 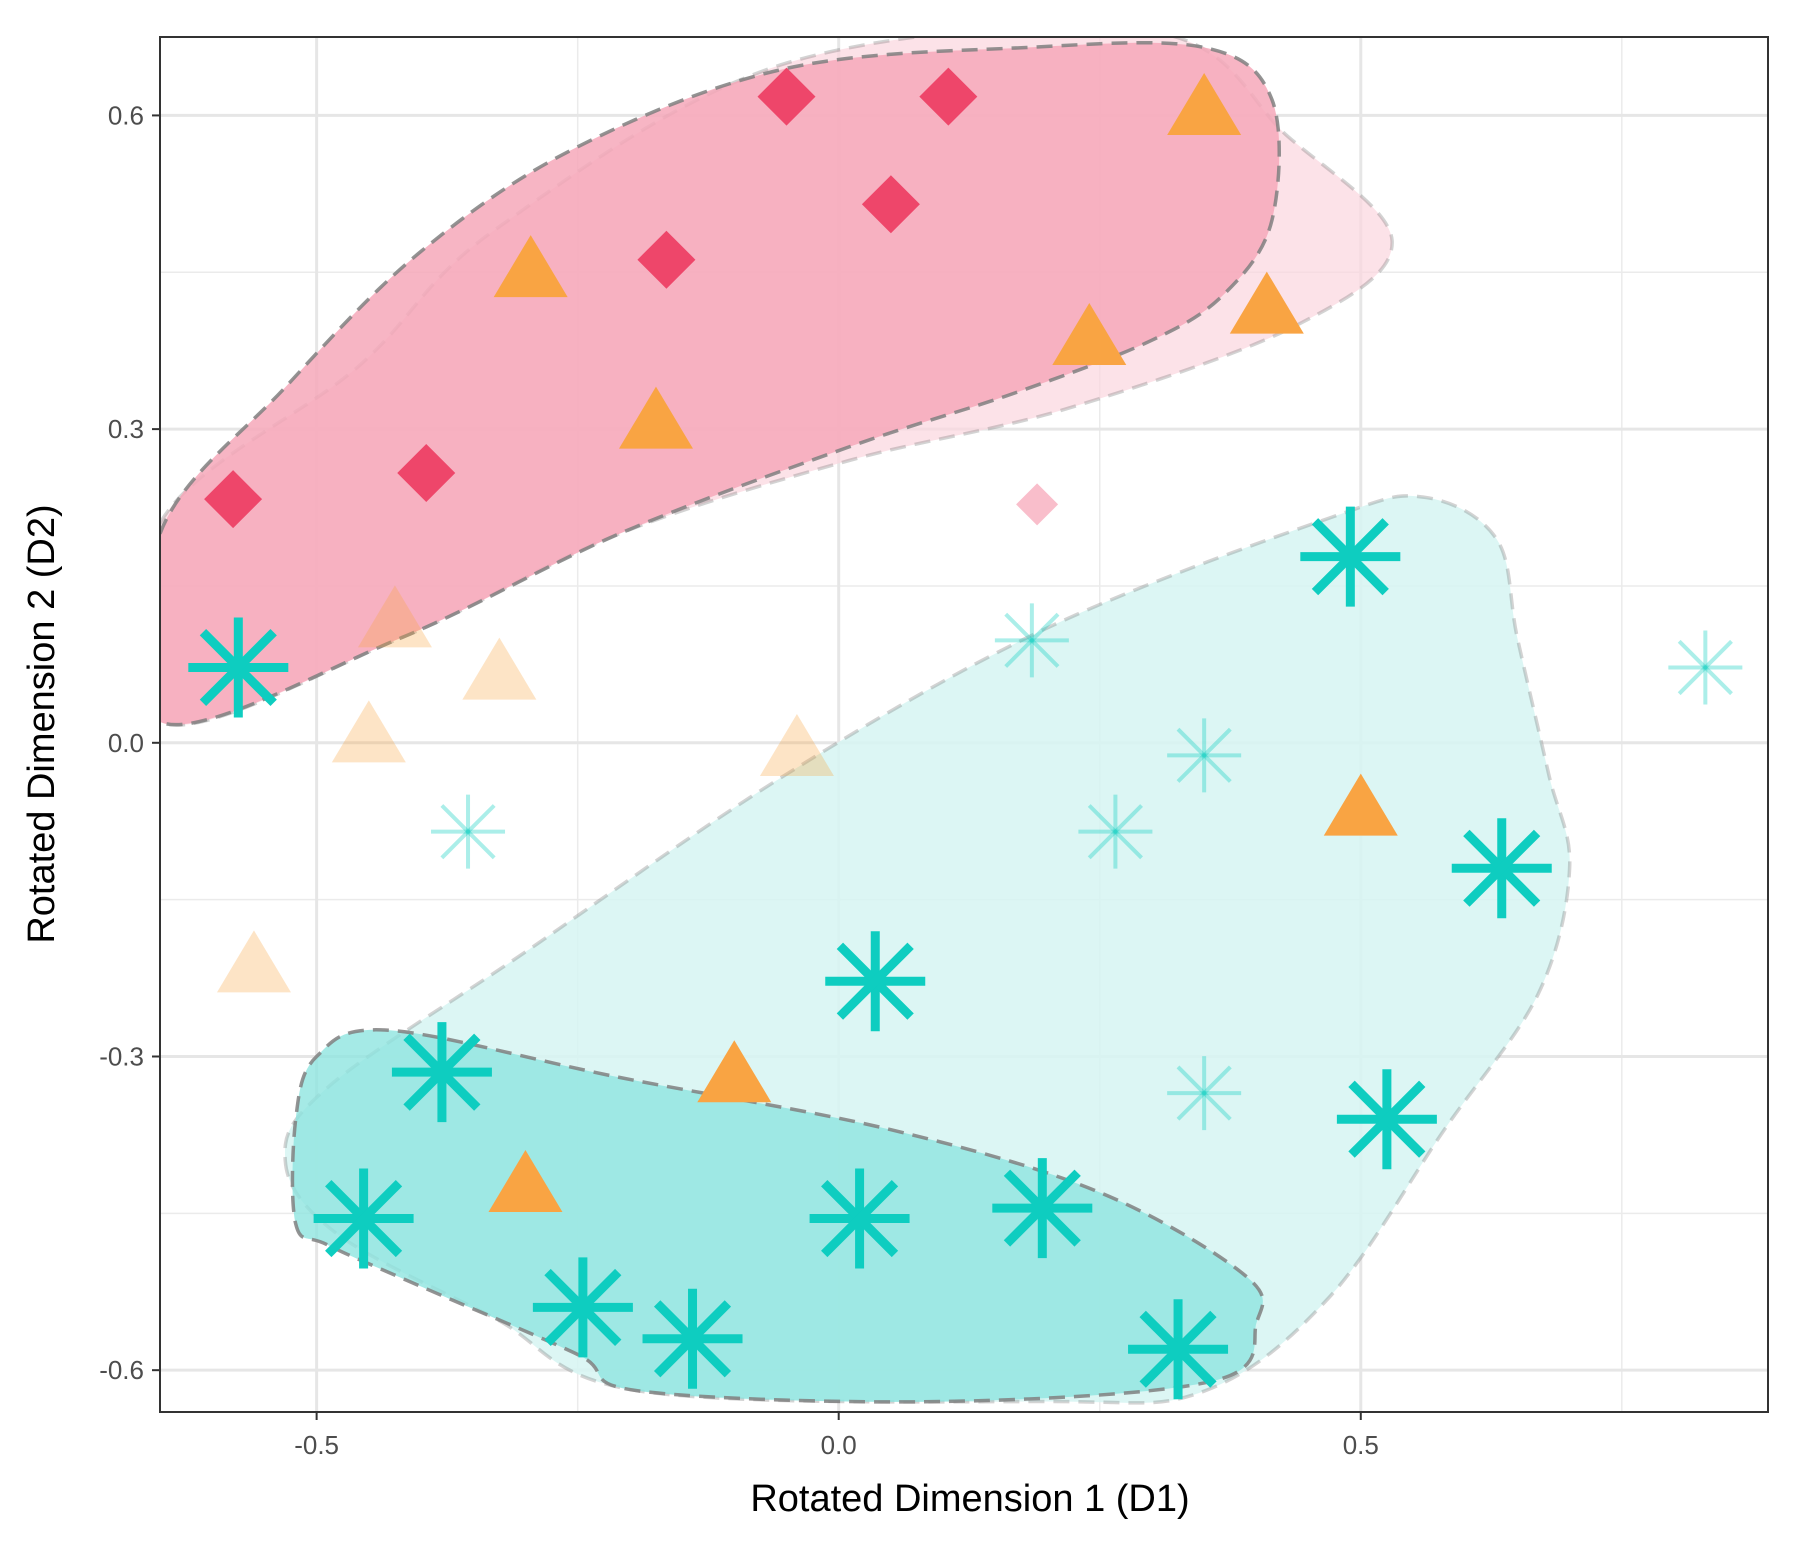 I want to click on x-axis-title: Rotated Dimension 1 (D1), so click(x=969, y=1499).